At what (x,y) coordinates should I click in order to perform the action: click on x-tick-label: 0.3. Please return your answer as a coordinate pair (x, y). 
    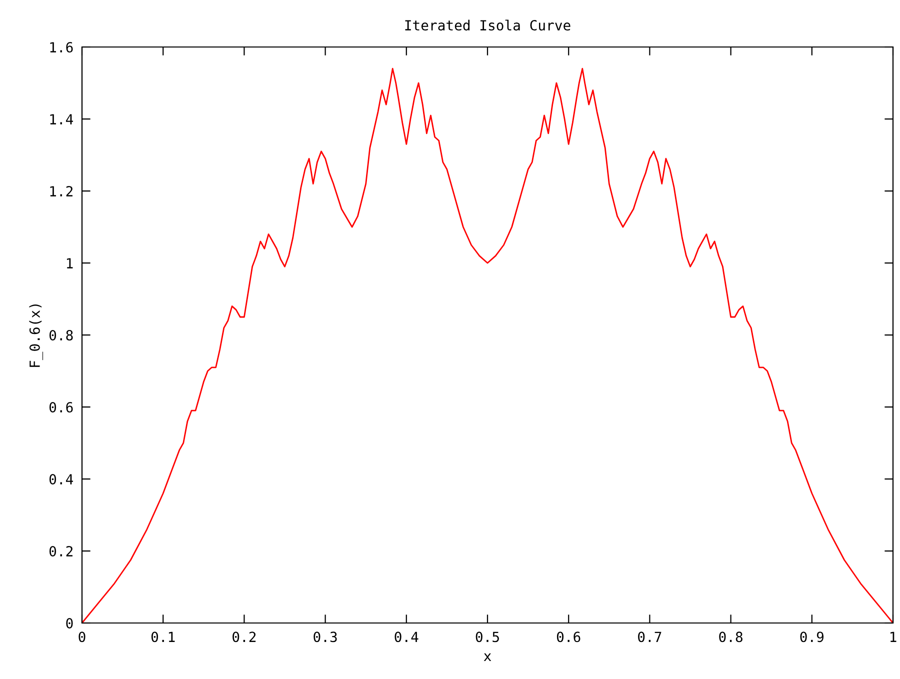
    Looking at the image, I should click on (325, 637).